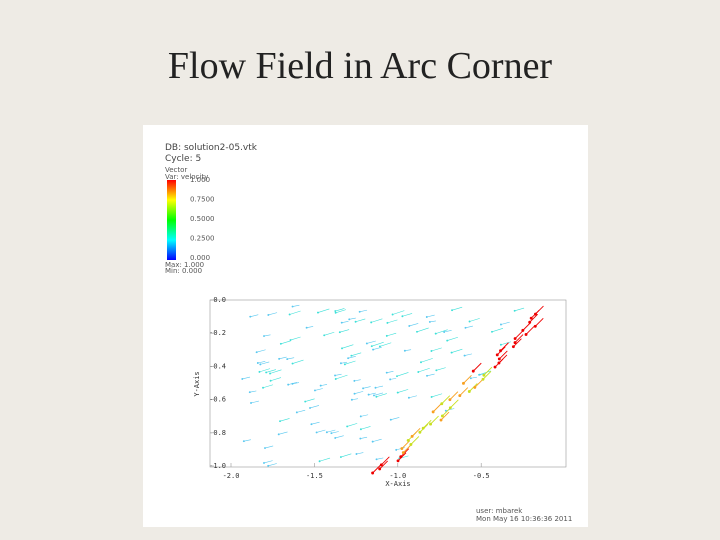  I want to click on x-axis-label: X-Axis, so click(397, 484).